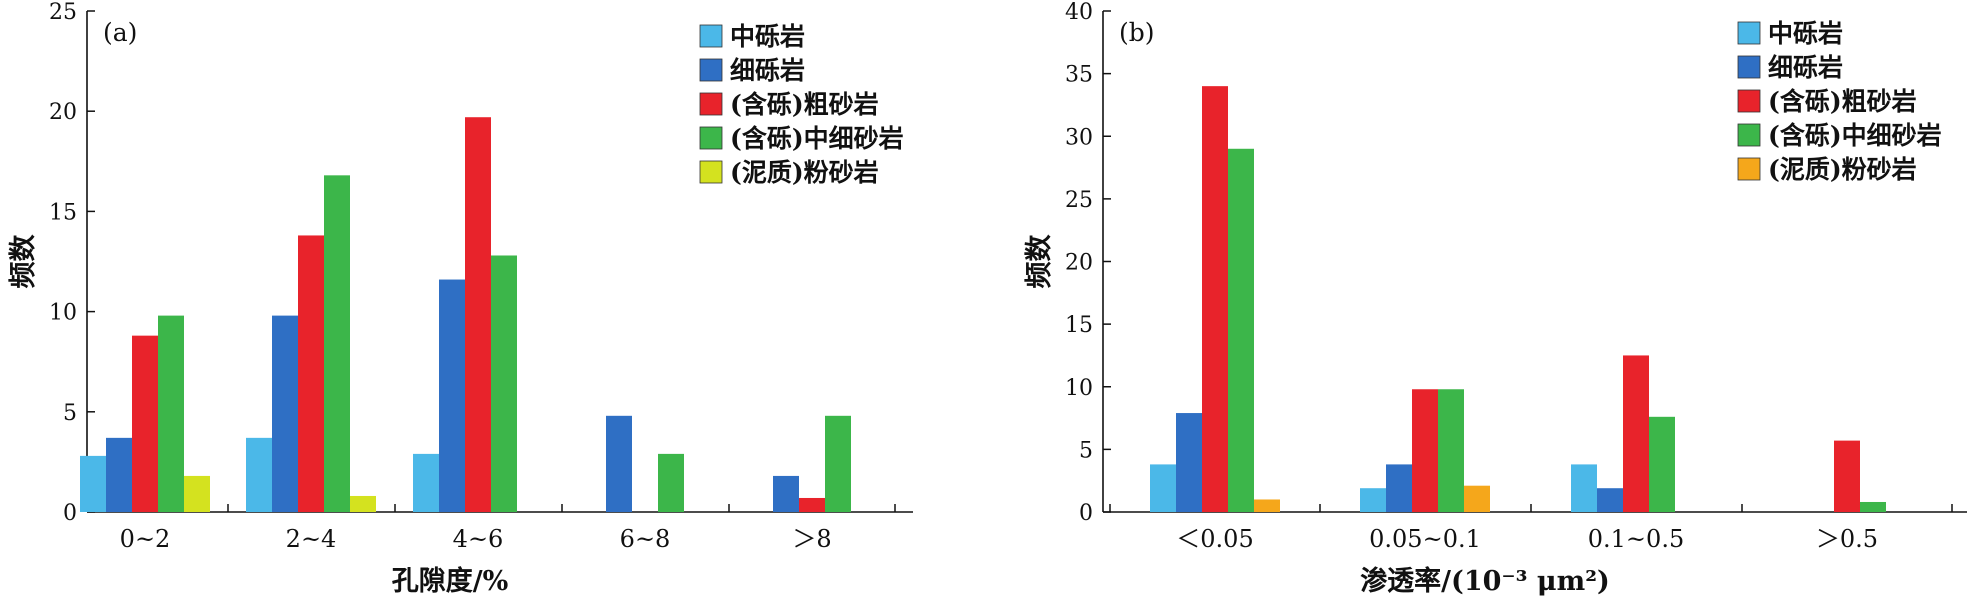 Image resolution: width=1987 pixels, height=596 pixels. Describe the element at coordinates (450, 580) in the screenshot. I see `chart-a-x-axis-label: 孔隙度/%` at that location.